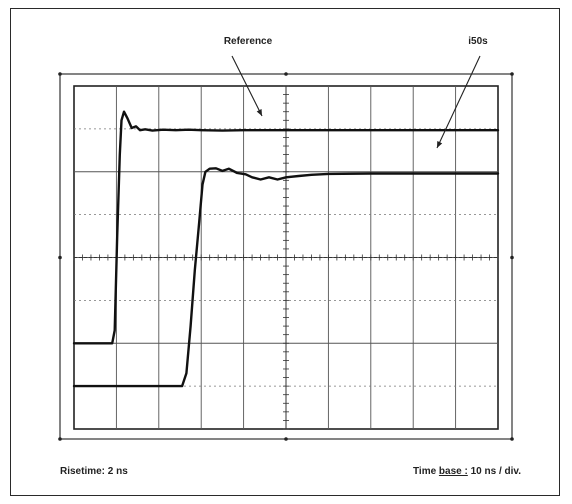 This screenshot has width=572, height=504. I want to click on reference-callout-label: Reference, so click(248, 41).